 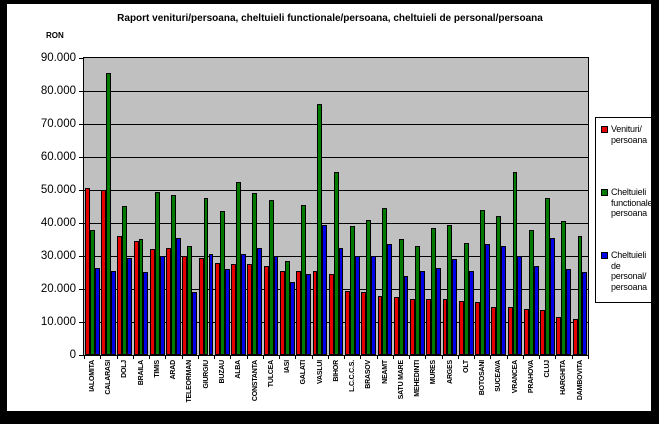 What do you see at coordinates (58, 222) in the screenshot?
I see `y-tick-label: 40.000` at bounding box center [58, 222].